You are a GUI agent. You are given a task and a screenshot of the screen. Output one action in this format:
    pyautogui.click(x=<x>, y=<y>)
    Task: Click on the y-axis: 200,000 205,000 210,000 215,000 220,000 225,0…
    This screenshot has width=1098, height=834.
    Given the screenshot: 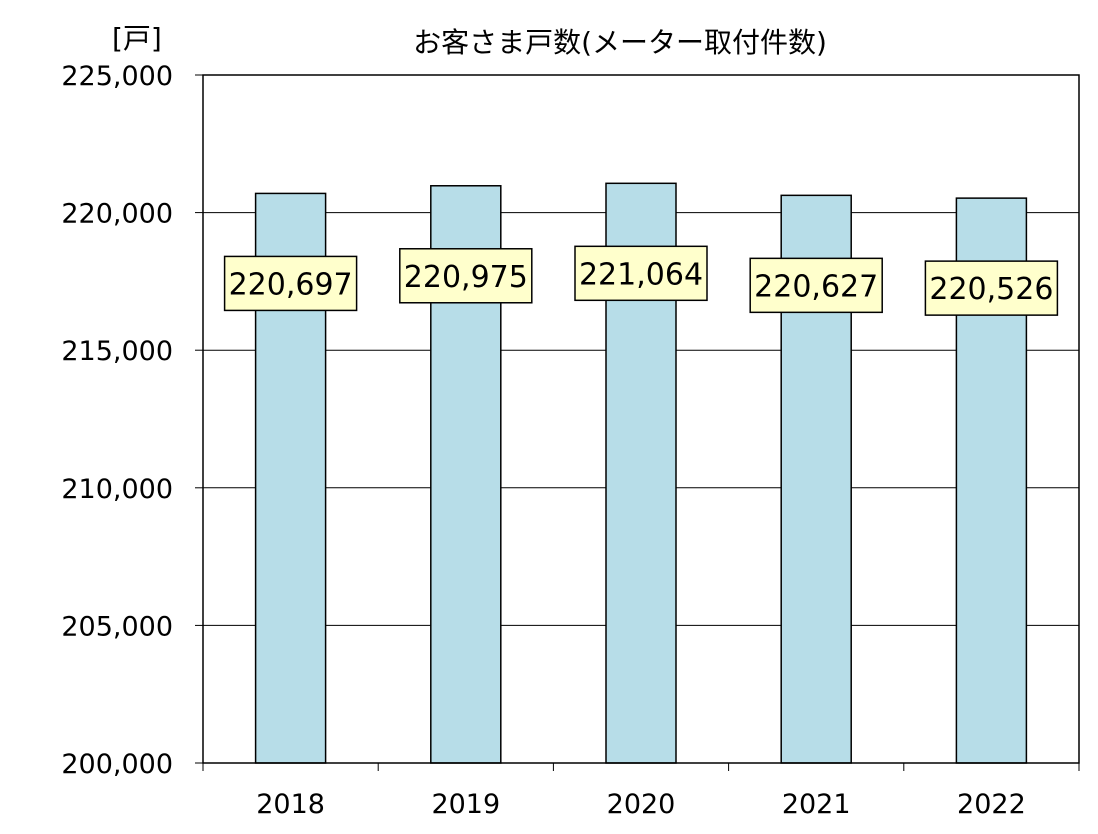 What is the action you would take?
    pyautogui.click(x=132, y=420)
    